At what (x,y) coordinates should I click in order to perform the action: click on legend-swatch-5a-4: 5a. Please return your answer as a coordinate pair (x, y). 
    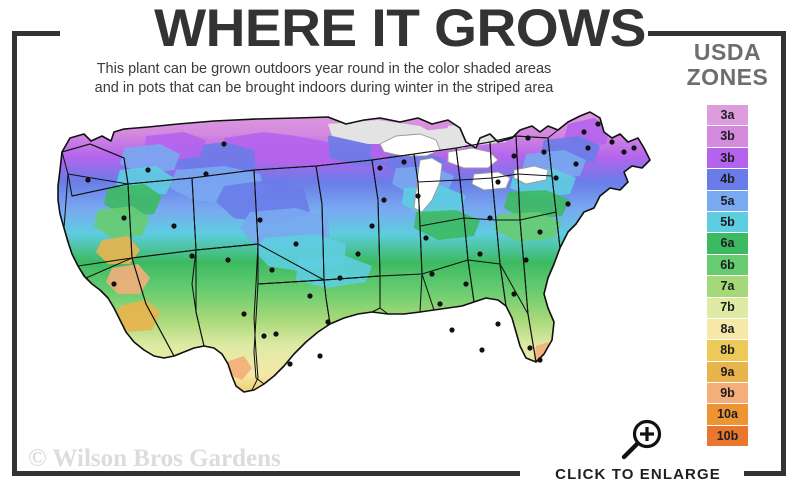
    Looking at the image, I should click on (727, 201).